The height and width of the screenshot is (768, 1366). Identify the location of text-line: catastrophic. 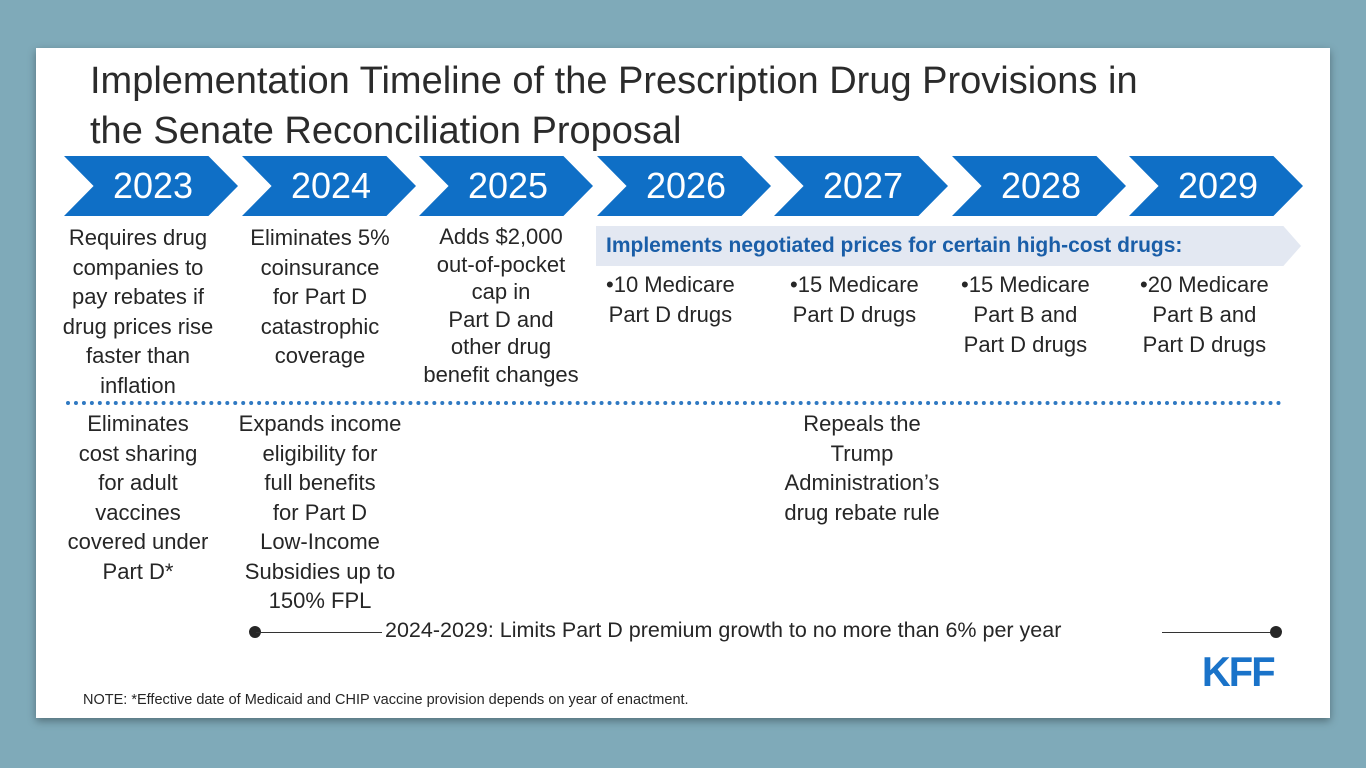
(320, 326).